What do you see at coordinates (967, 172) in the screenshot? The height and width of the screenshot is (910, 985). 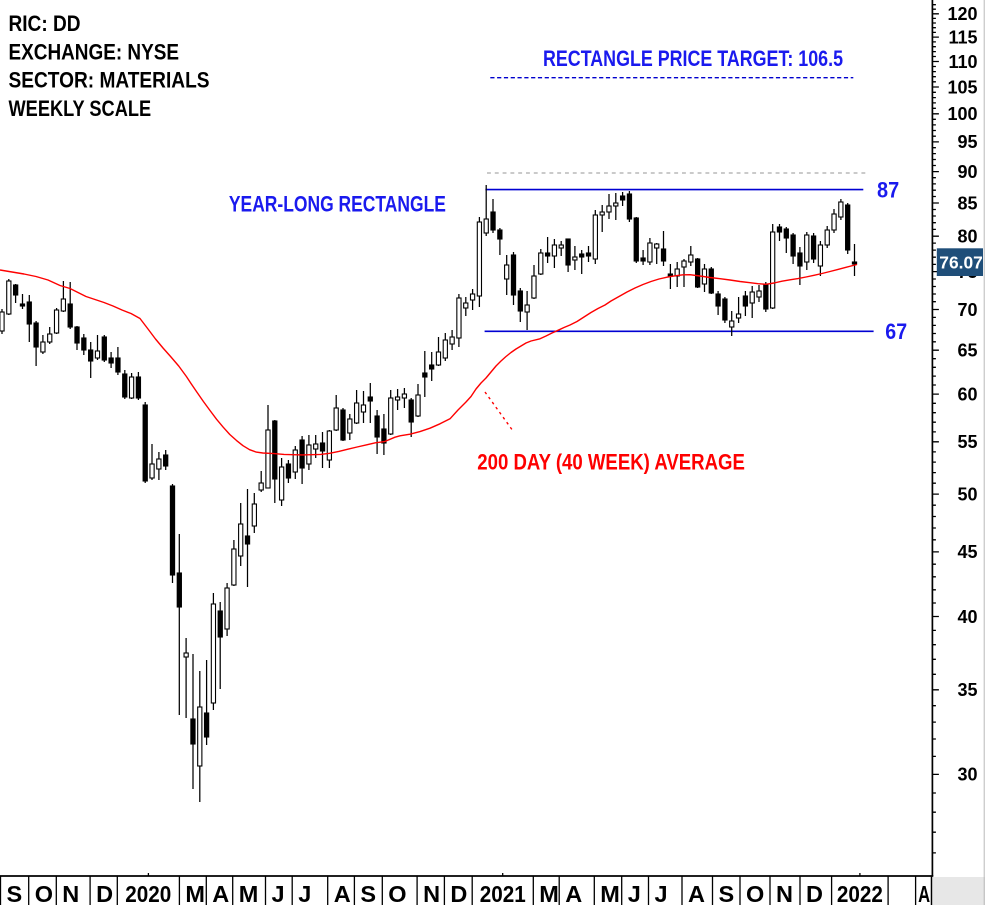 I see `svg-text: 90` at bounding box center [967, 172].